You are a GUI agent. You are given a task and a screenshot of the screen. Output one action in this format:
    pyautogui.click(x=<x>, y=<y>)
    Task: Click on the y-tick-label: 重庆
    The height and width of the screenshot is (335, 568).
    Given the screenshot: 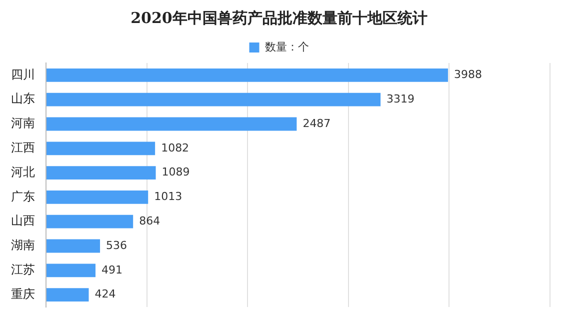 What is the action you would take?
    pyautogui.click(x=23, y=293)
    